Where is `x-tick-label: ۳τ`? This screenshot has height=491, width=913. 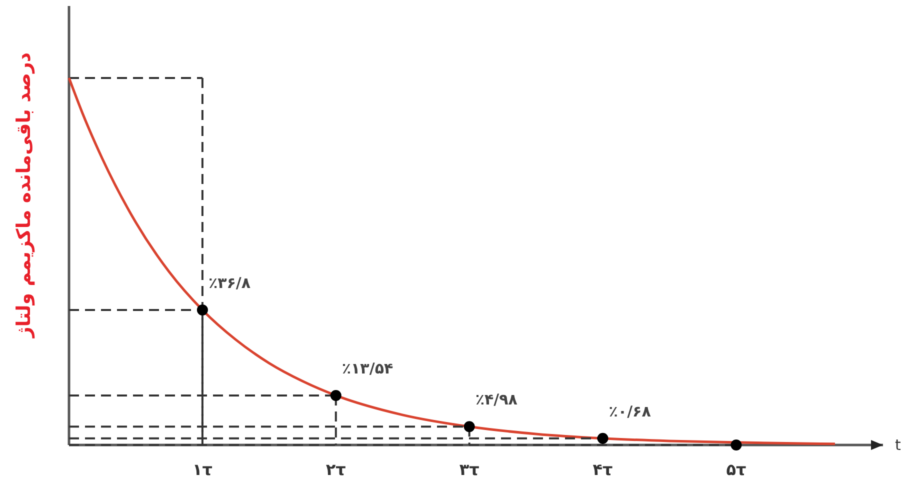 x-tick-label: ۳τ is located at coordinates (469, 469).